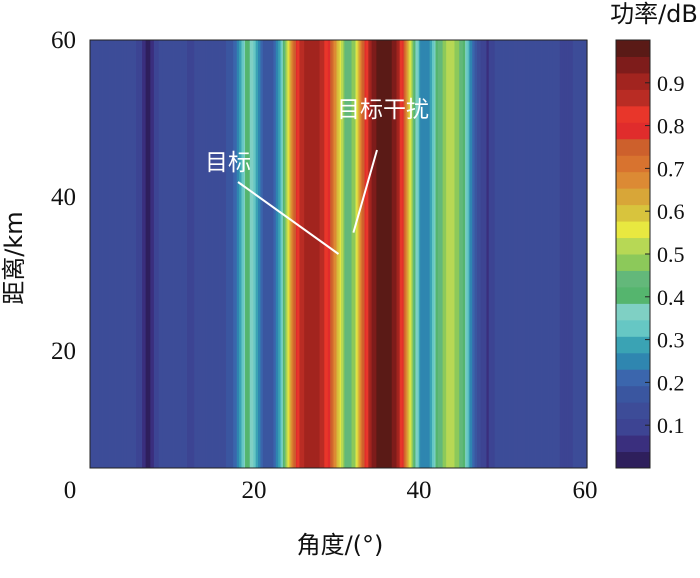  Describe the element at coordinates (671, 168) in the screenshot. I see `colorbar-tick-label: 0.7` at that location.